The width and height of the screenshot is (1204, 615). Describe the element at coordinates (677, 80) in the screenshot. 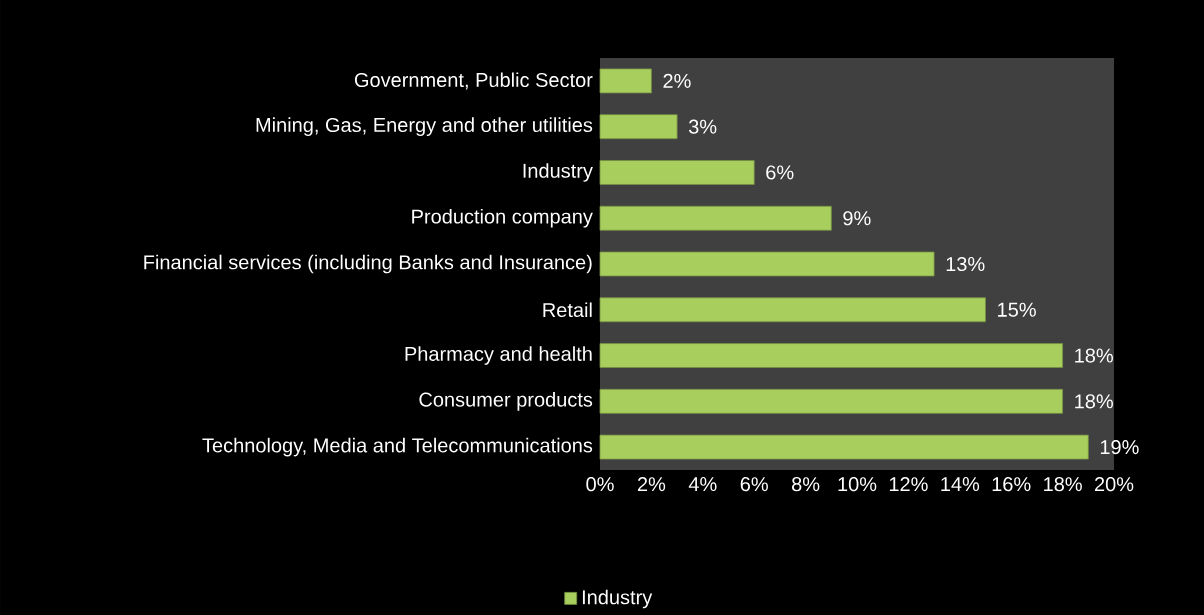

I see `data-label: 2%` at that location.